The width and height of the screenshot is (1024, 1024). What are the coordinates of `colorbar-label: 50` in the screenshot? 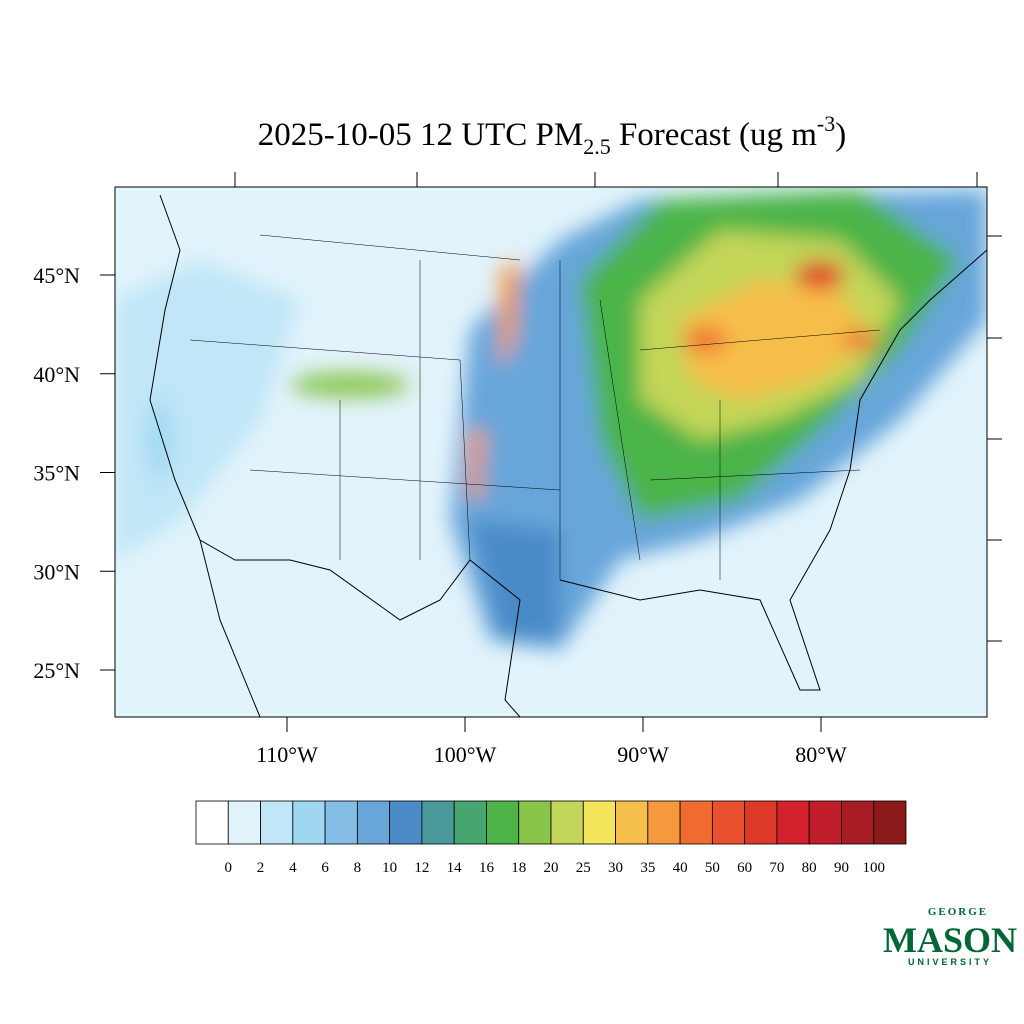 It's located at (712, 868).